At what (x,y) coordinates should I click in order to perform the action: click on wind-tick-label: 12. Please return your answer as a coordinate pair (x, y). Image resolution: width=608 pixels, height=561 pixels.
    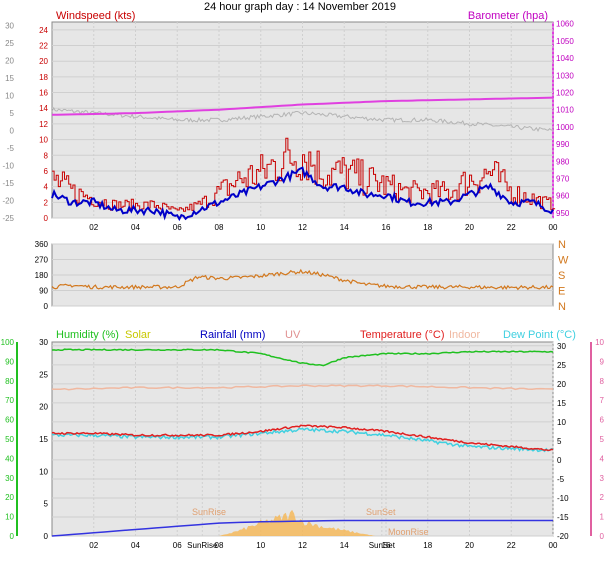
    Looking at the image, I should click on (43, 124).